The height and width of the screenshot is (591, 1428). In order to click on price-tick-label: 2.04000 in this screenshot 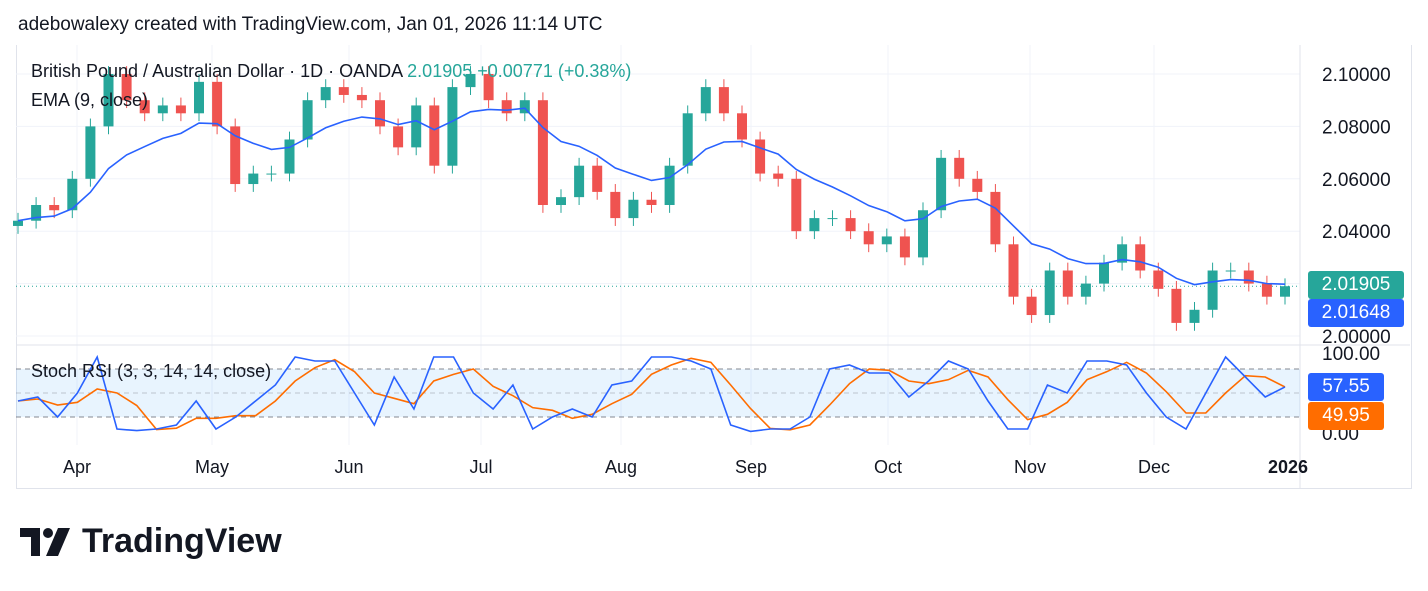, I will do `click(1356, 232)`.